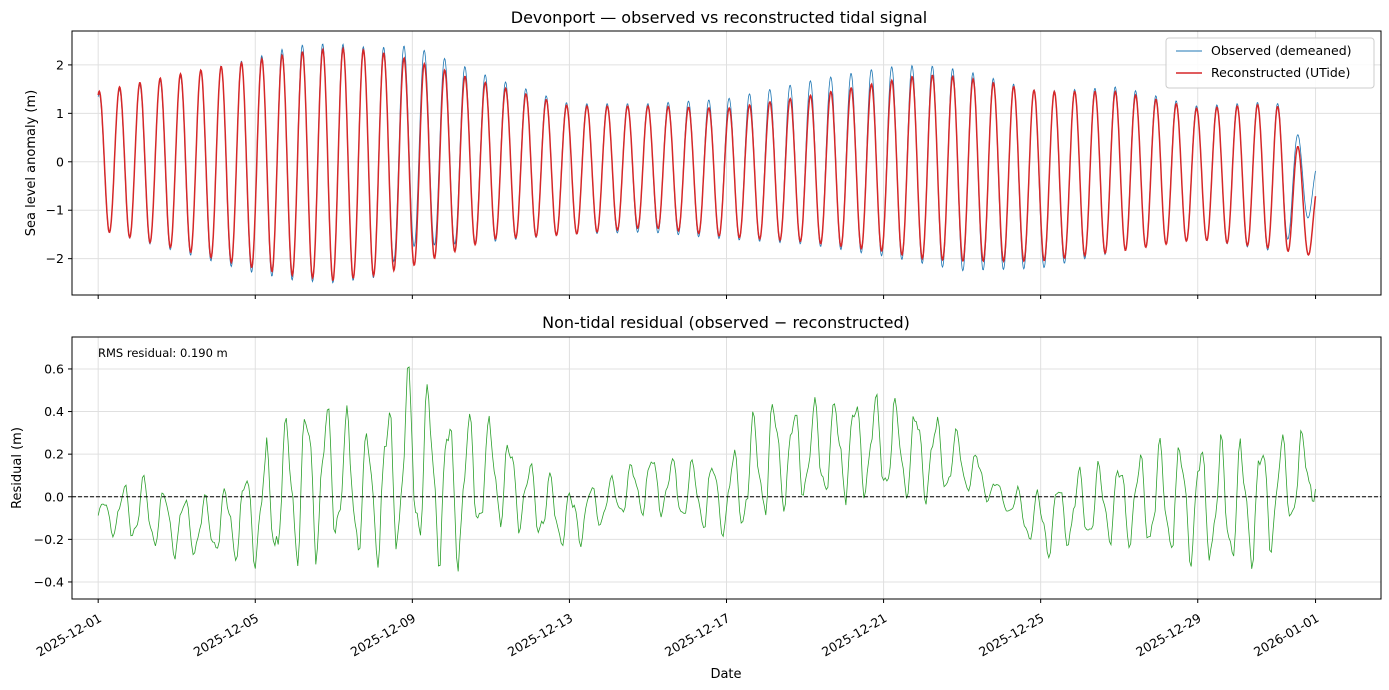 The height and width of the screenshot is (690, 1389). What do you see at coordinates (60, 64) in the screenshot?
I see `top-y-tick-label: 2` at bounding box center [60, 64].